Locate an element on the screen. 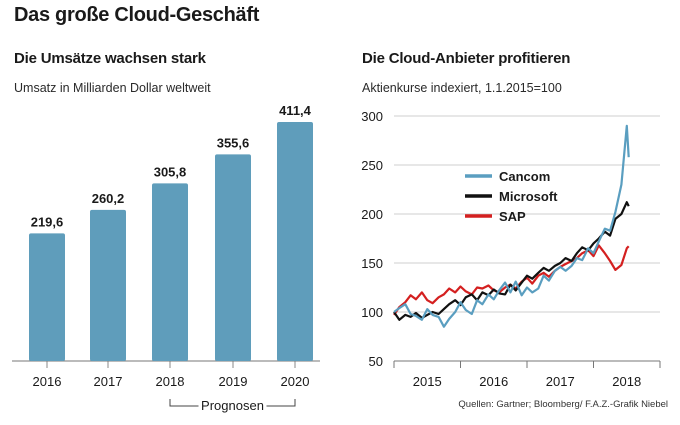  bar-2016 is located at coordinates (47, 297).